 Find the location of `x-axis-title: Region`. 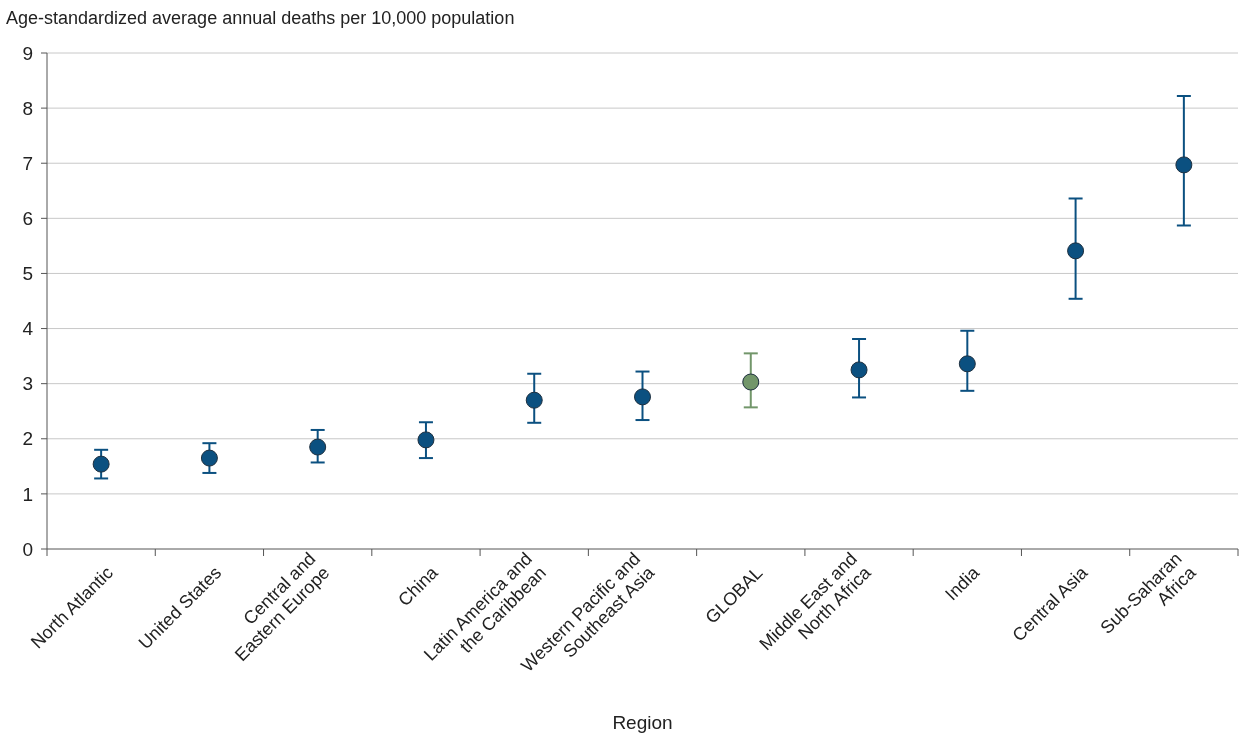

x-axis-title: Region is located at coordinates (642, 722).